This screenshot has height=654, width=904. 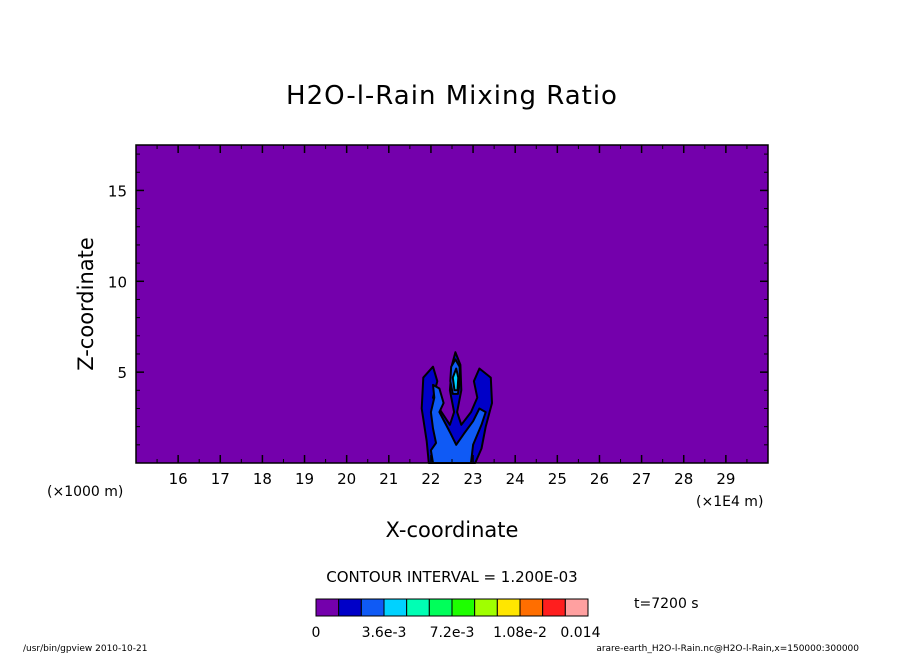 What do you see at coordinates (473, 479) in the screenshot?
I see `x-tick-label-23: 23` at bounding box center [473, 479].